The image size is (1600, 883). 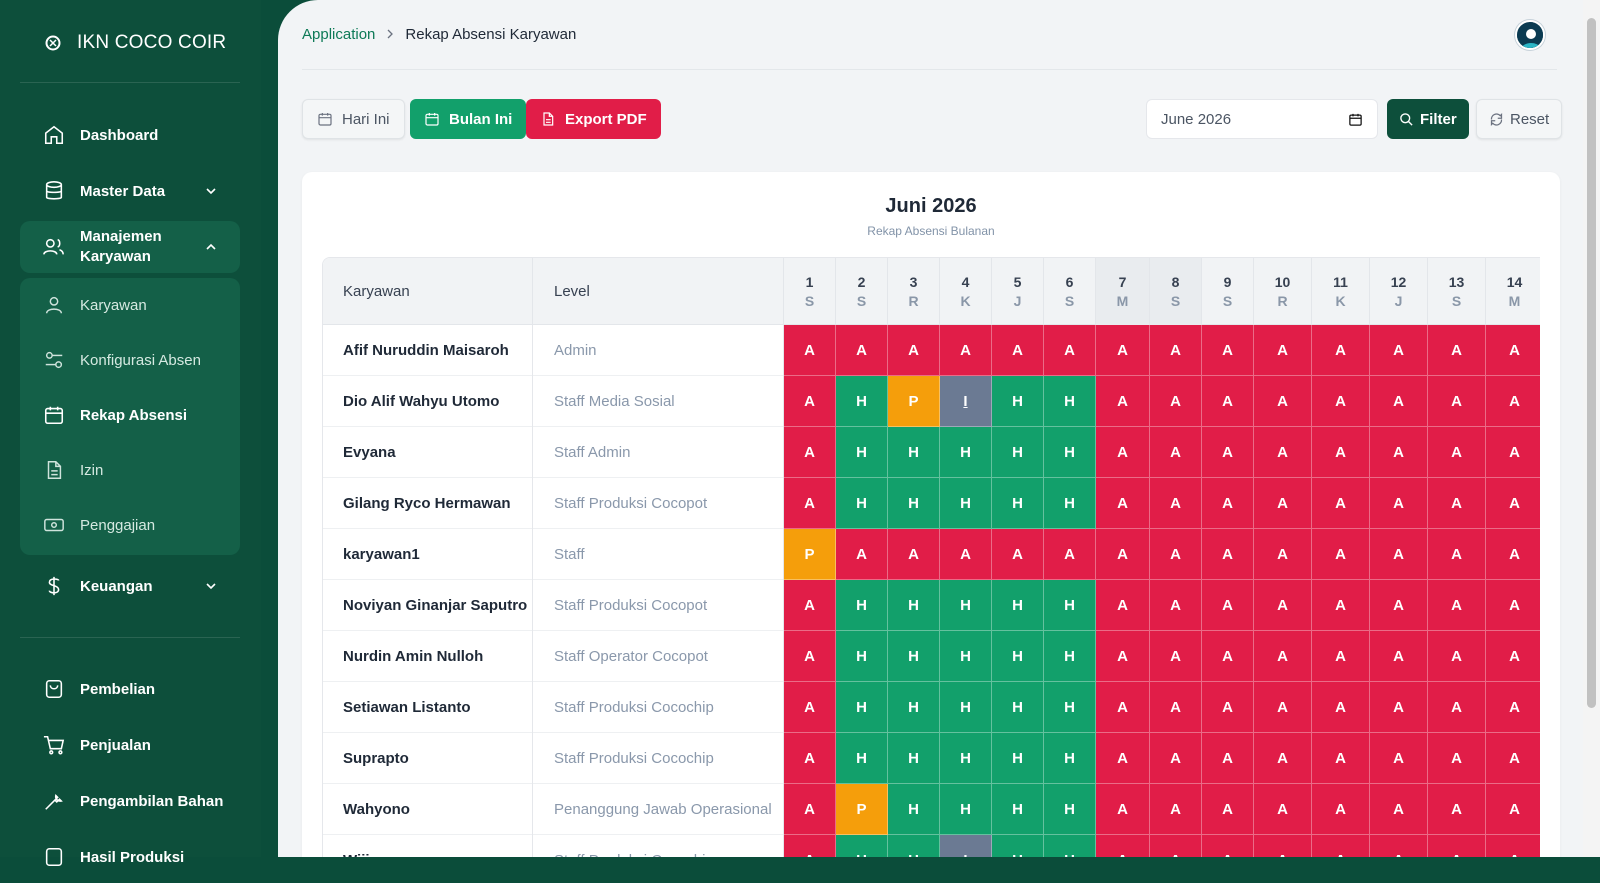 What do you see at coordinates (658, 291) in the screenshot?
I see `column-header-level: Level` at bounding box center [658, 291].